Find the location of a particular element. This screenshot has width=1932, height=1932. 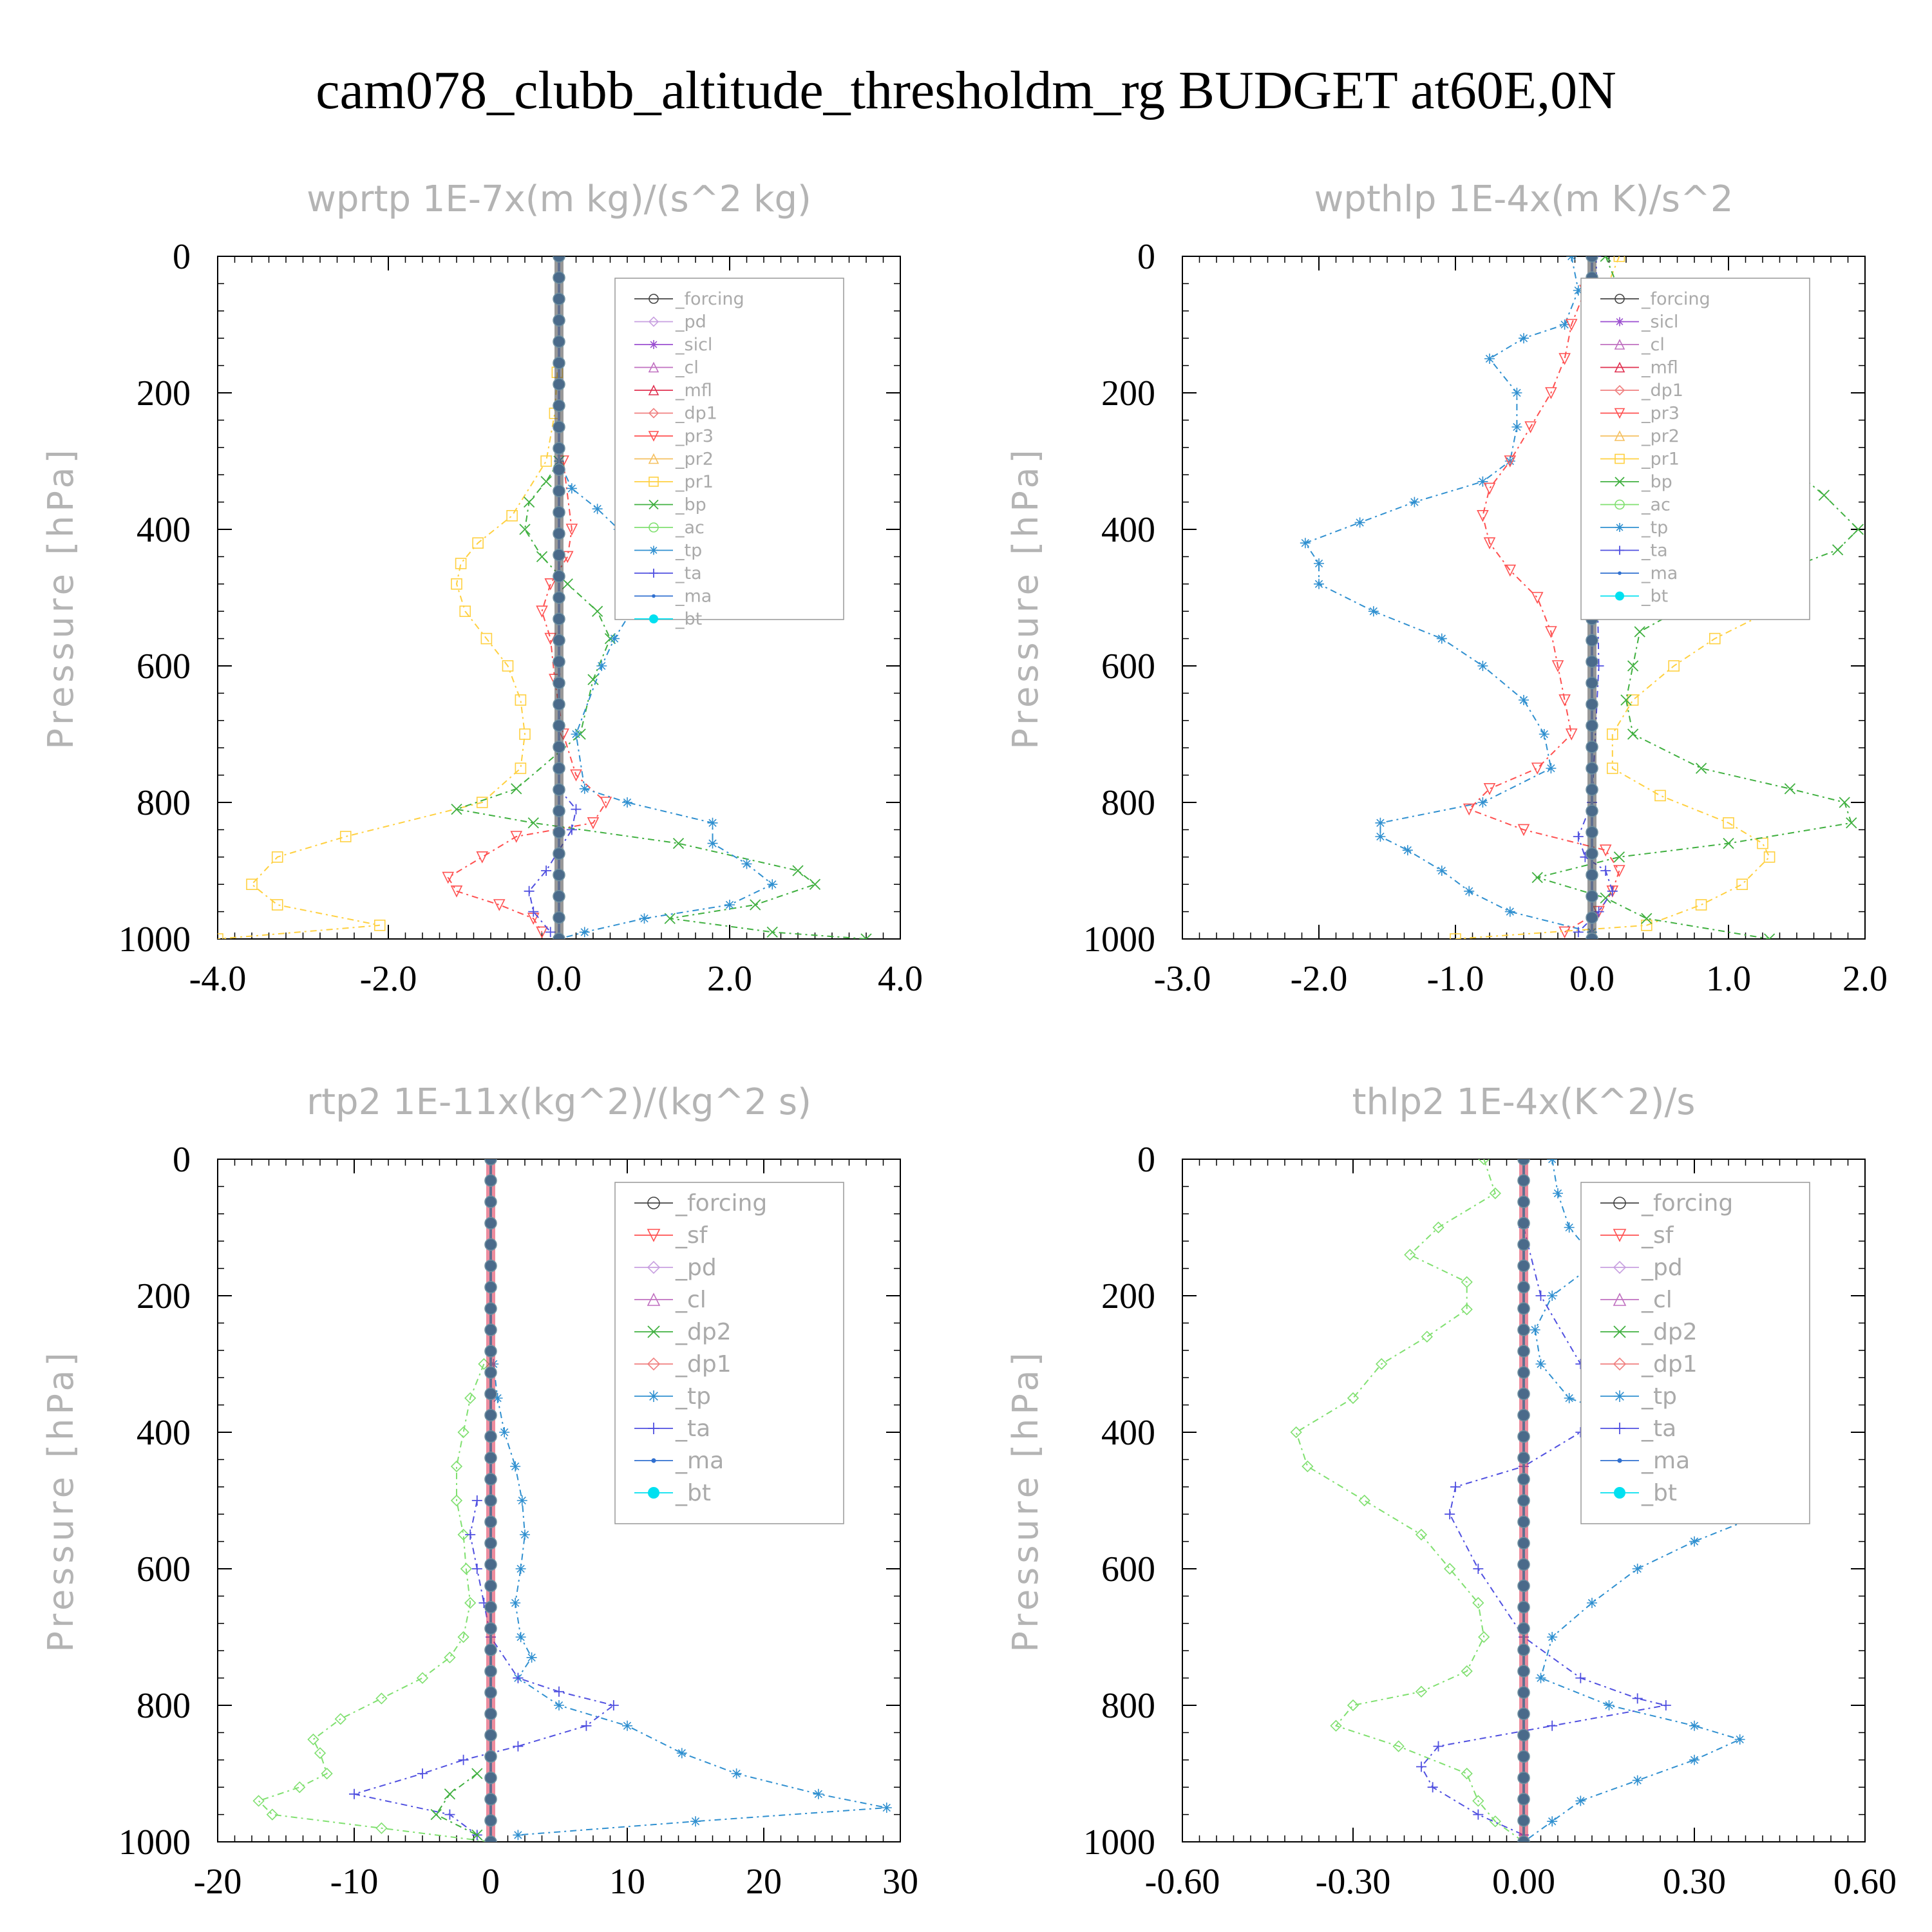

x-tick-label: -0.60 is located at coordinates (1182, 1882).